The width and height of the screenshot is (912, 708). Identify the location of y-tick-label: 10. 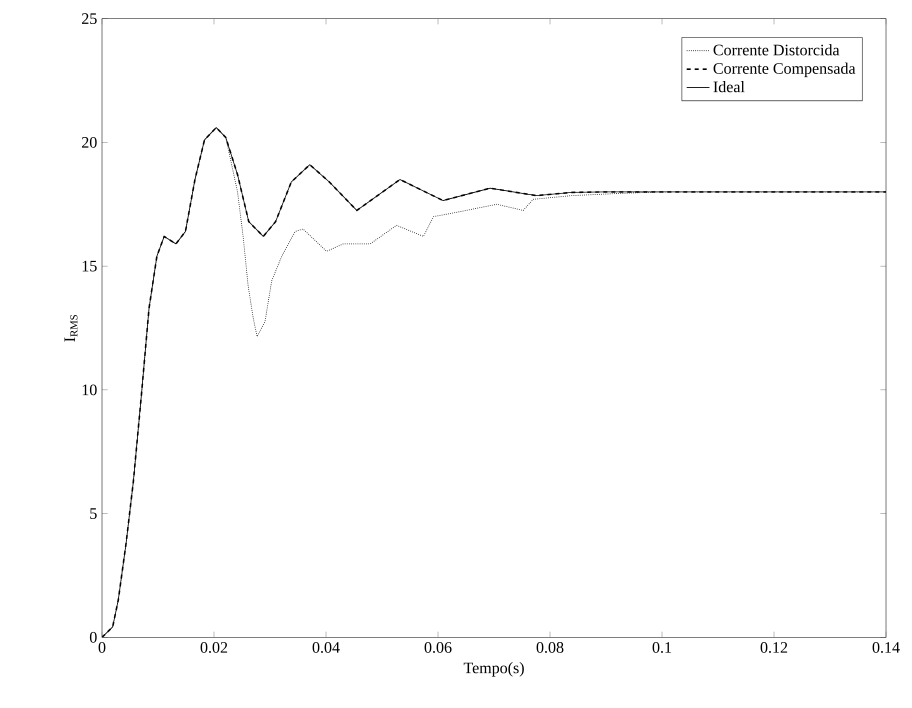
(89, 390).